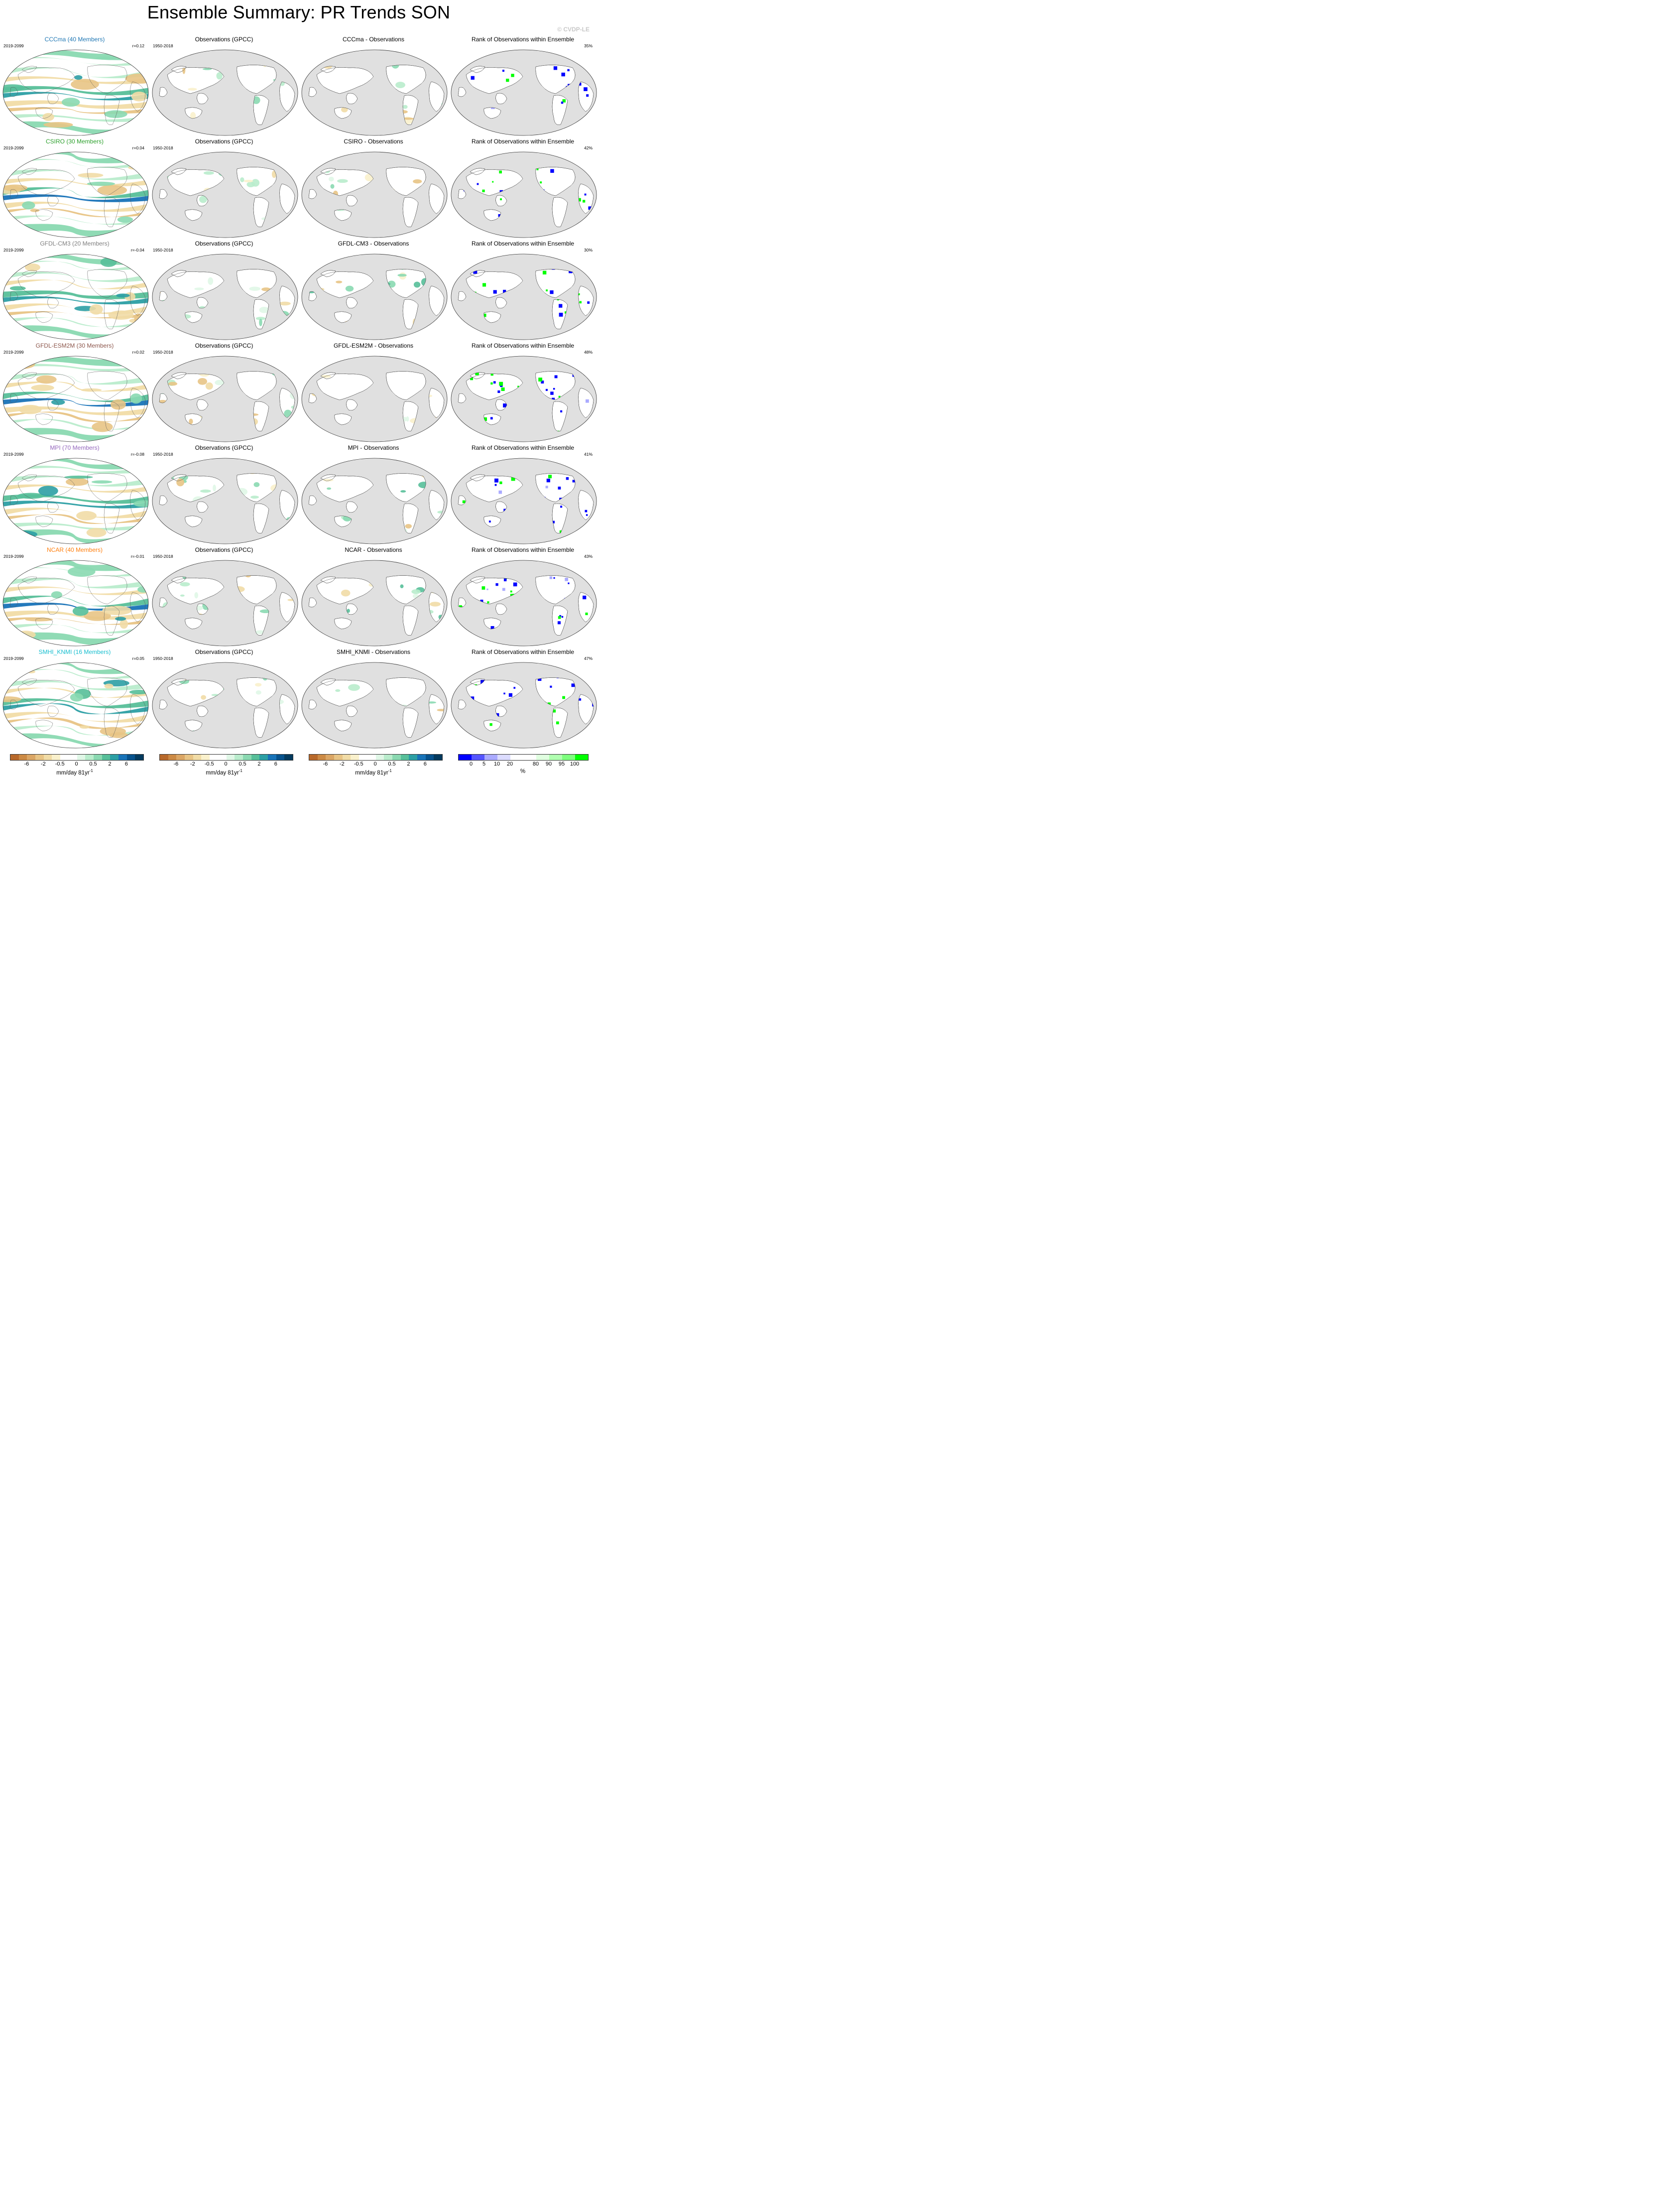  What do you see at coordinates (75, 447) in the screenshot?
I see `panel-title: MPI (70 Members)` at bounding box center [75, 447].